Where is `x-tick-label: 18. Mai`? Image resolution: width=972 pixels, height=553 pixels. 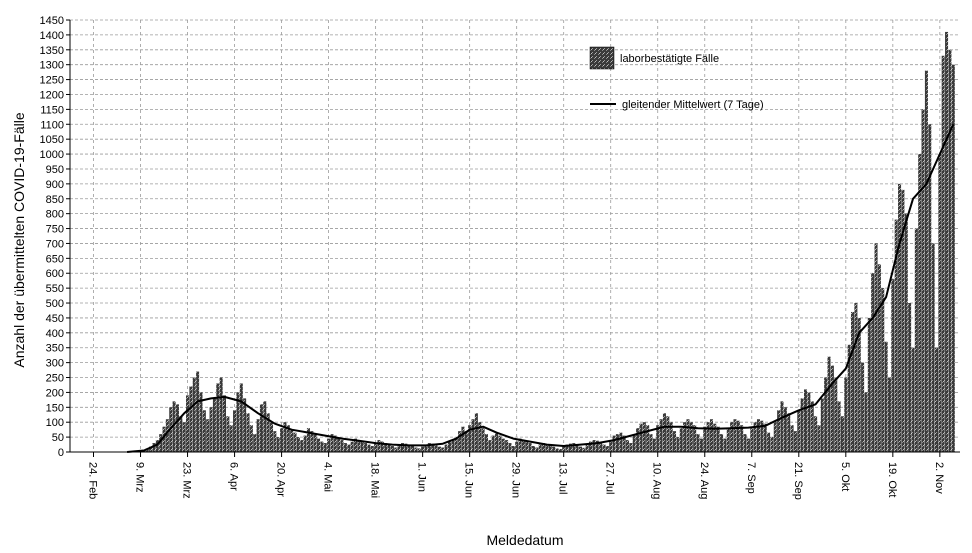
x-tick-label: 18. Mai is located at coordinates (375, 480).